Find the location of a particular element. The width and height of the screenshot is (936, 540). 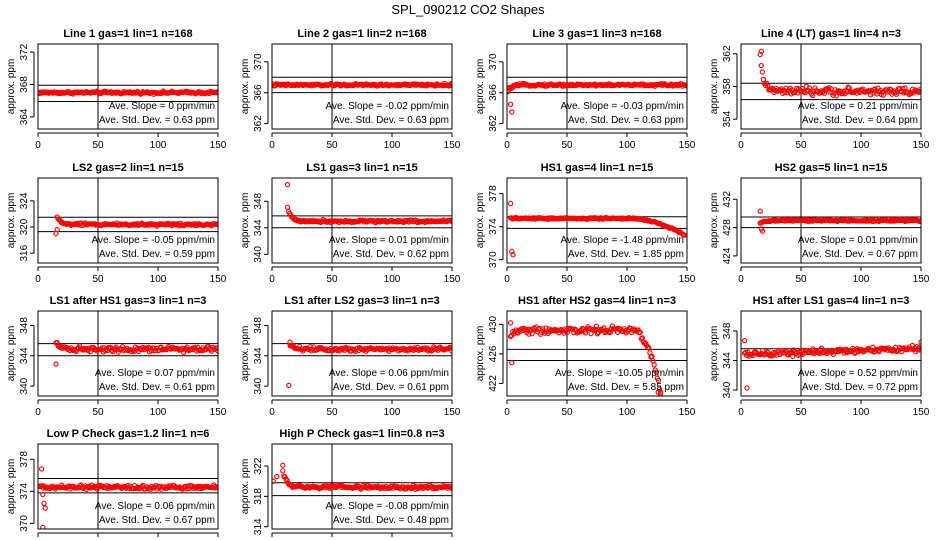

panel-title: HS1 after LS1 gas=4 lin=1 n=3 is located at coordinates (831, 301).